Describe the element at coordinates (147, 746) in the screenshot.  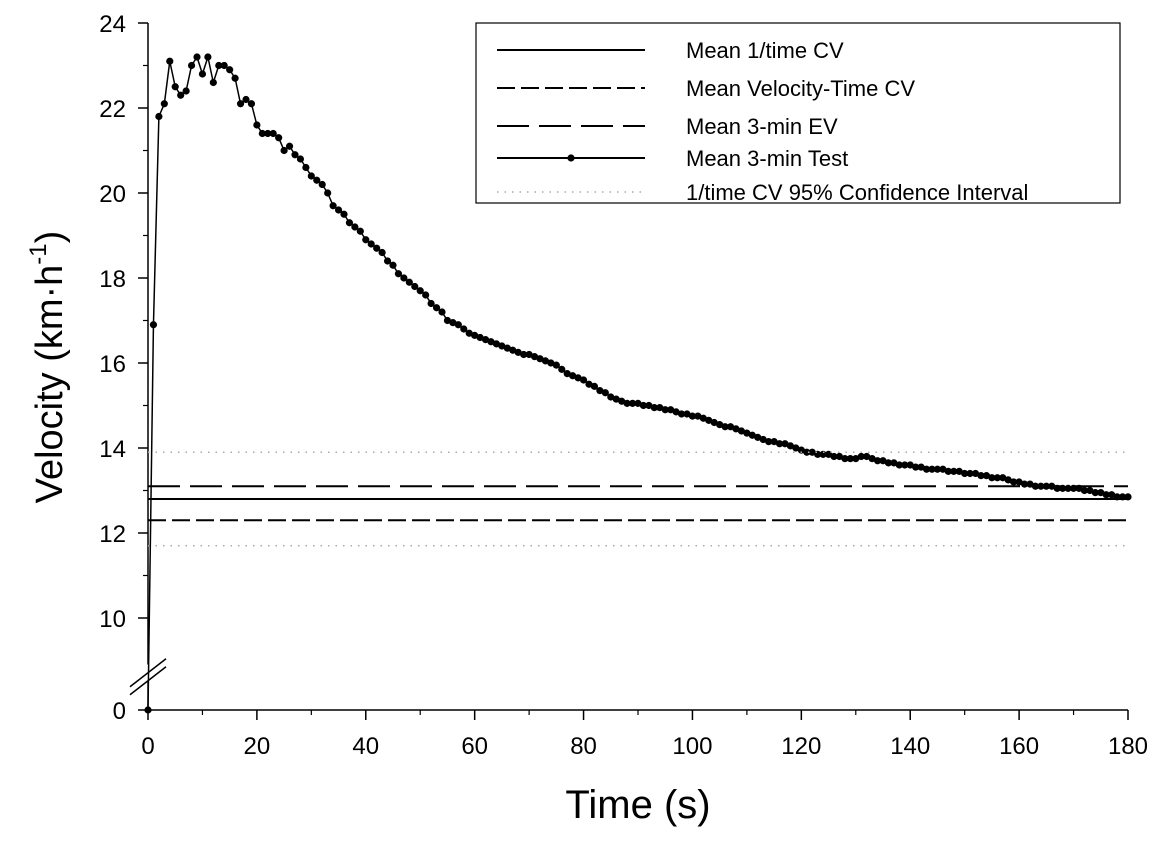
I see `x-tick-label: 0` at that location.